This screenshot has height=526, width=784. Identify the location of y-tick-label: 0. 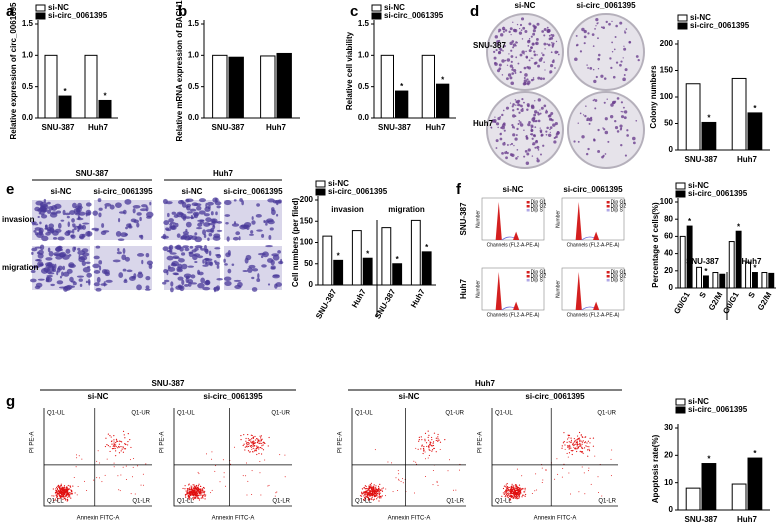
(671, 149).